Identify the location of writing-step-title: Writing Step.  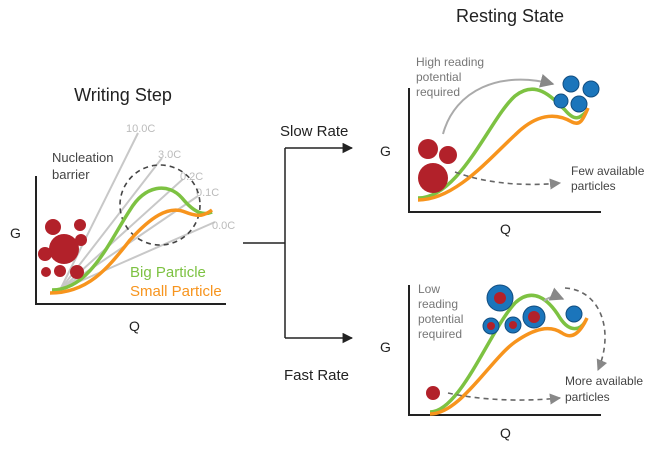
(123, 95).